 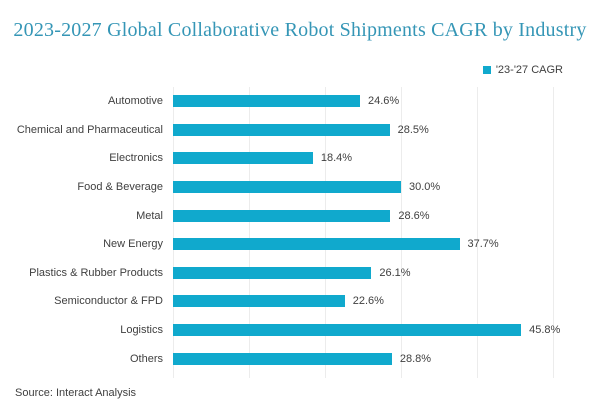 I want to click on chart-row: Electronics 18.4%, so click(x=300, y=158).